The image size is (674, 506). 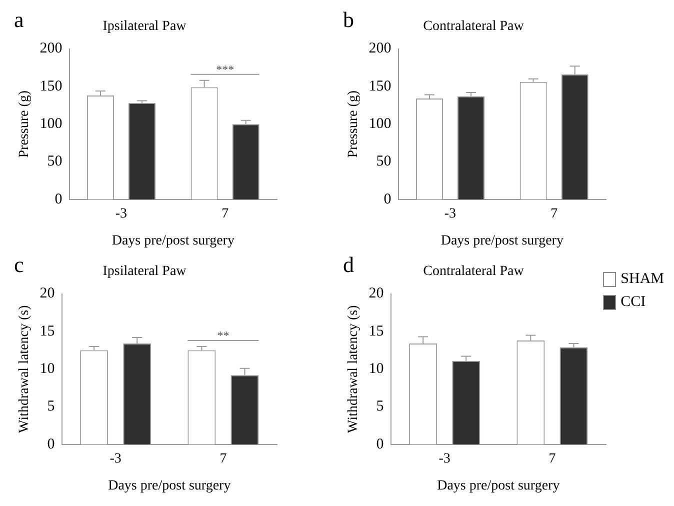 I want to click on legend-label: CCI, so click(x=633, y=302).